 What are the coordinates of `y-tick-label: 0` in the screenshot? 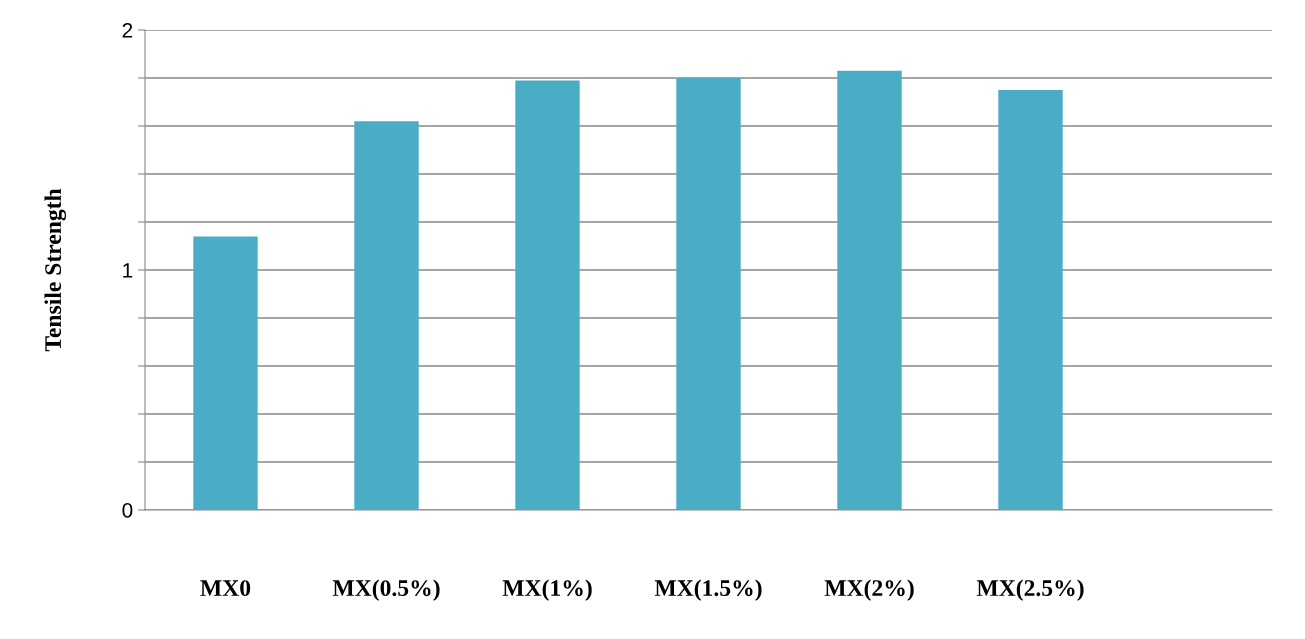 It's located at (127, 510).